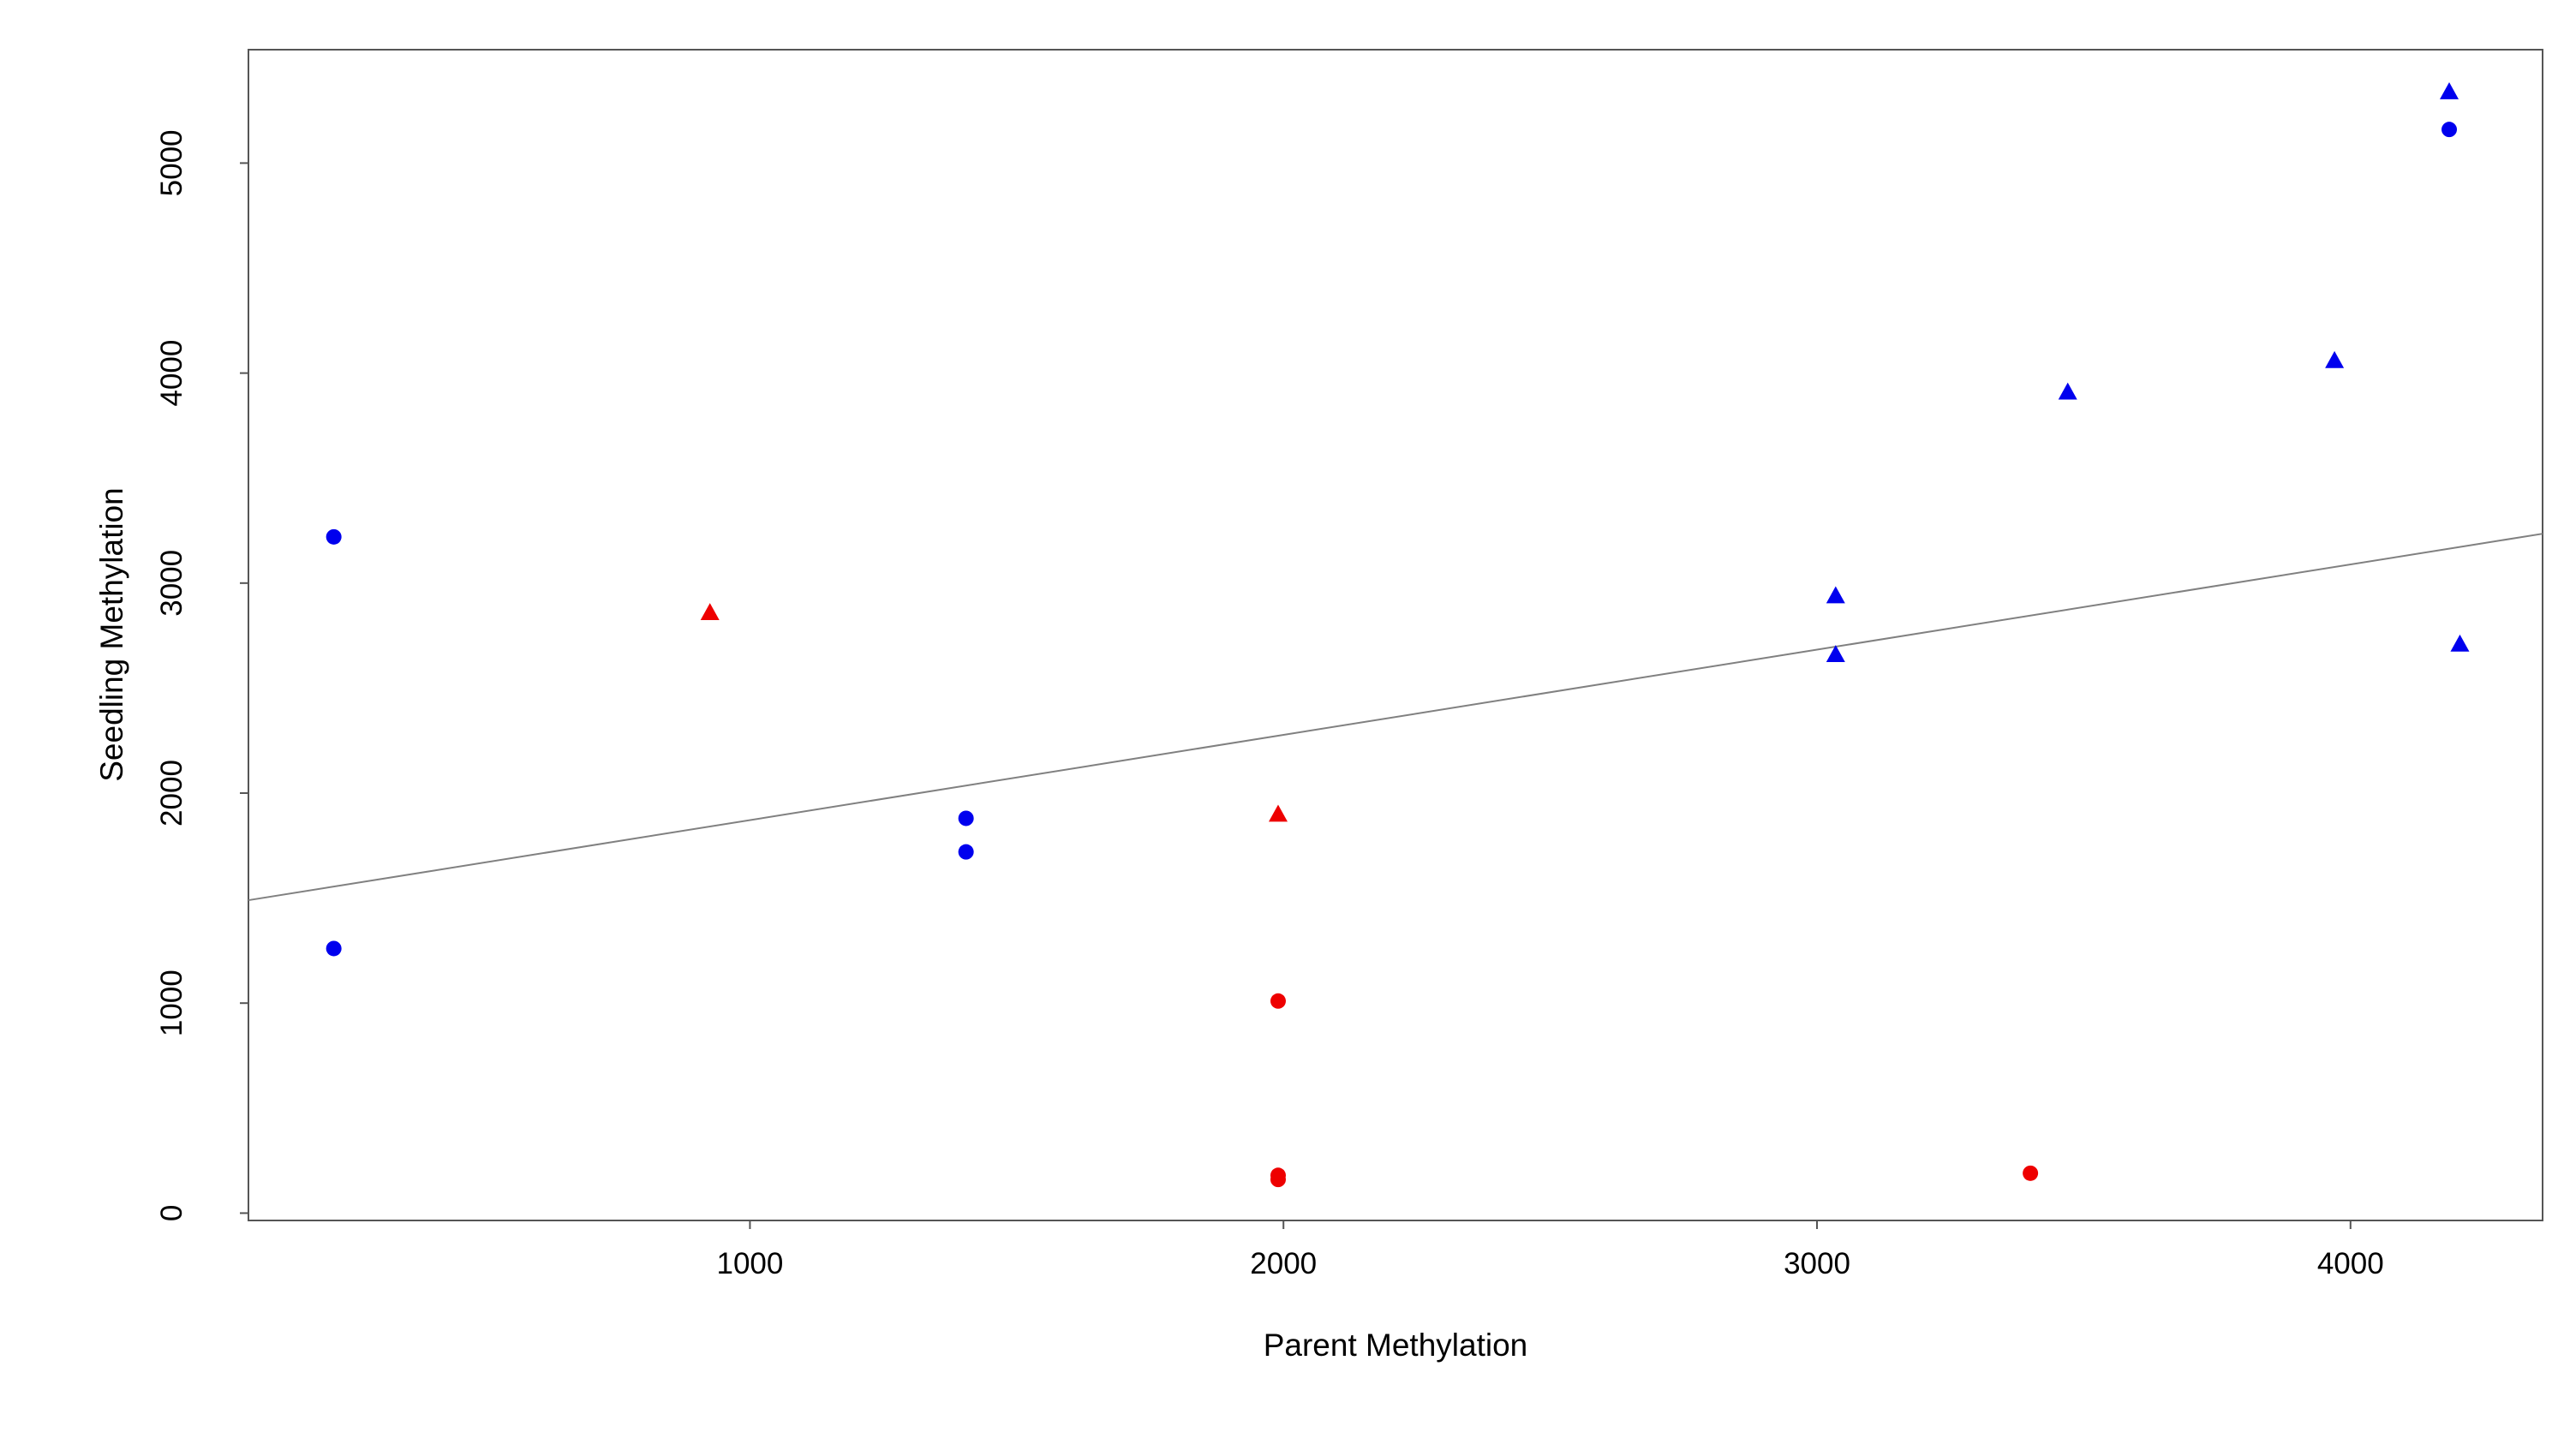 Image resolution: width=2570 pixels, height=1456 pixels. I want to click on x-tick-label: 4000, so click(2351, 1263).